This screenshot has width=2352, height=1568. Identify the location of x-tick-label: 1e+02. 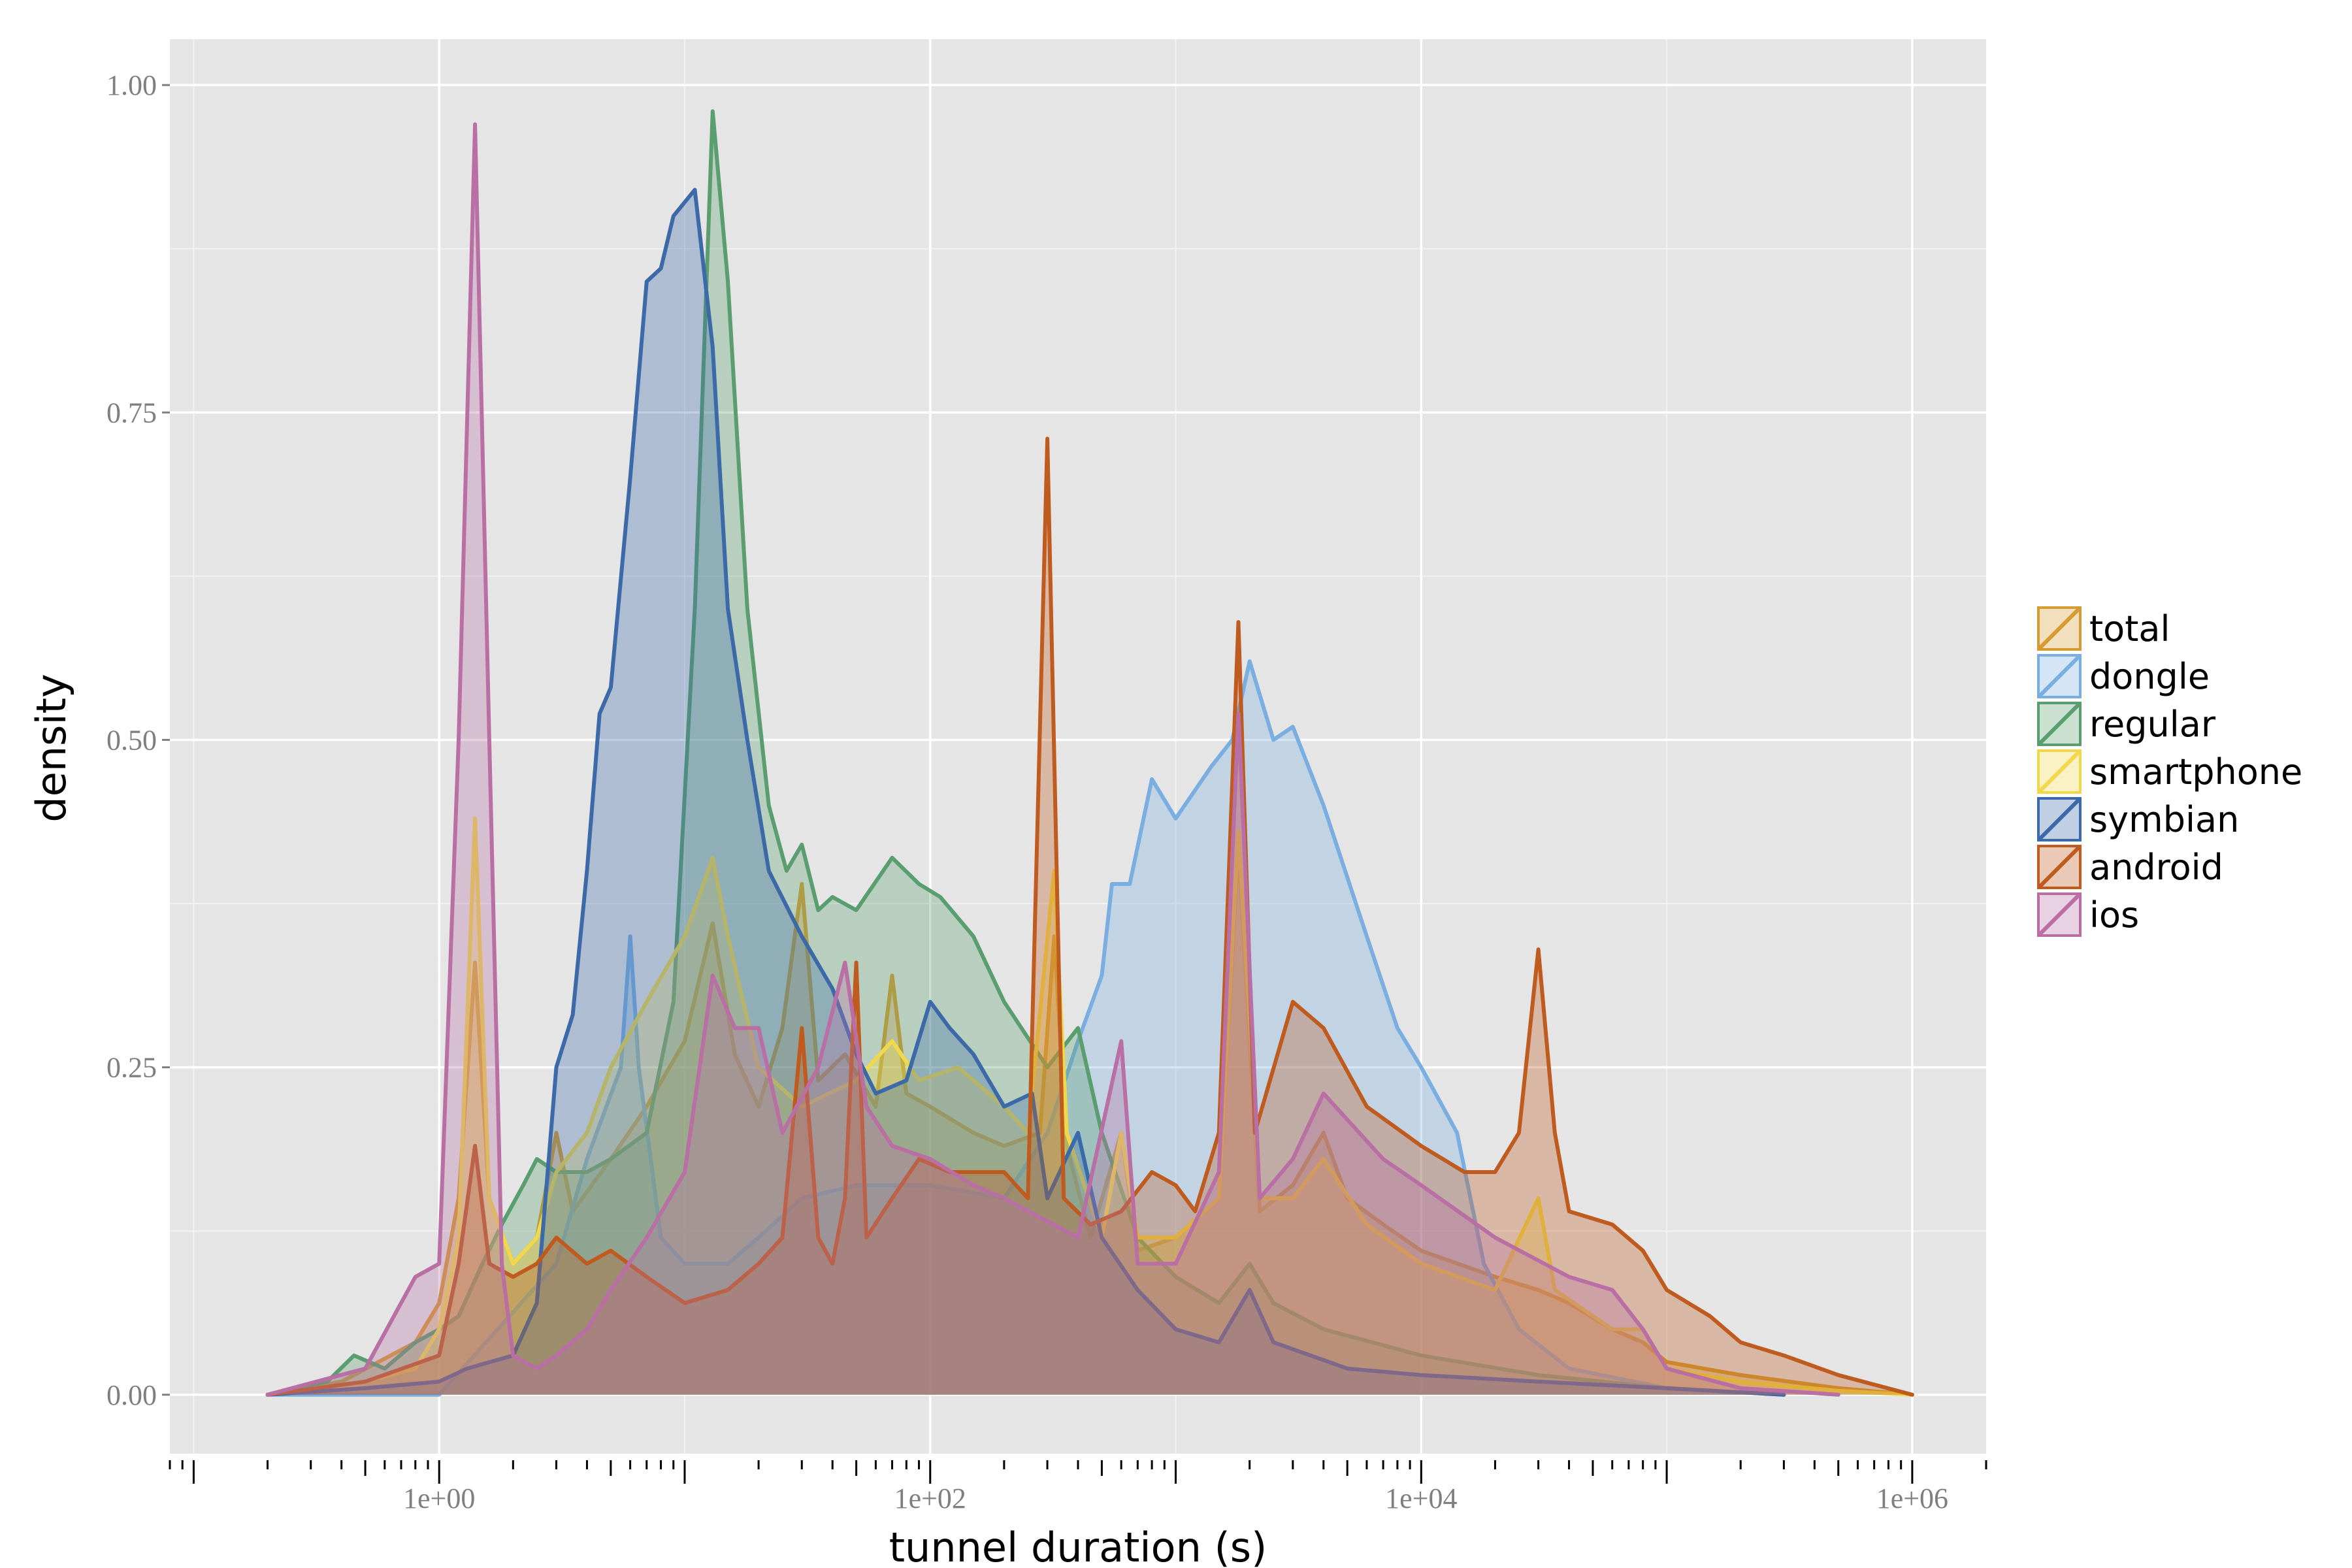
(930, 1498).